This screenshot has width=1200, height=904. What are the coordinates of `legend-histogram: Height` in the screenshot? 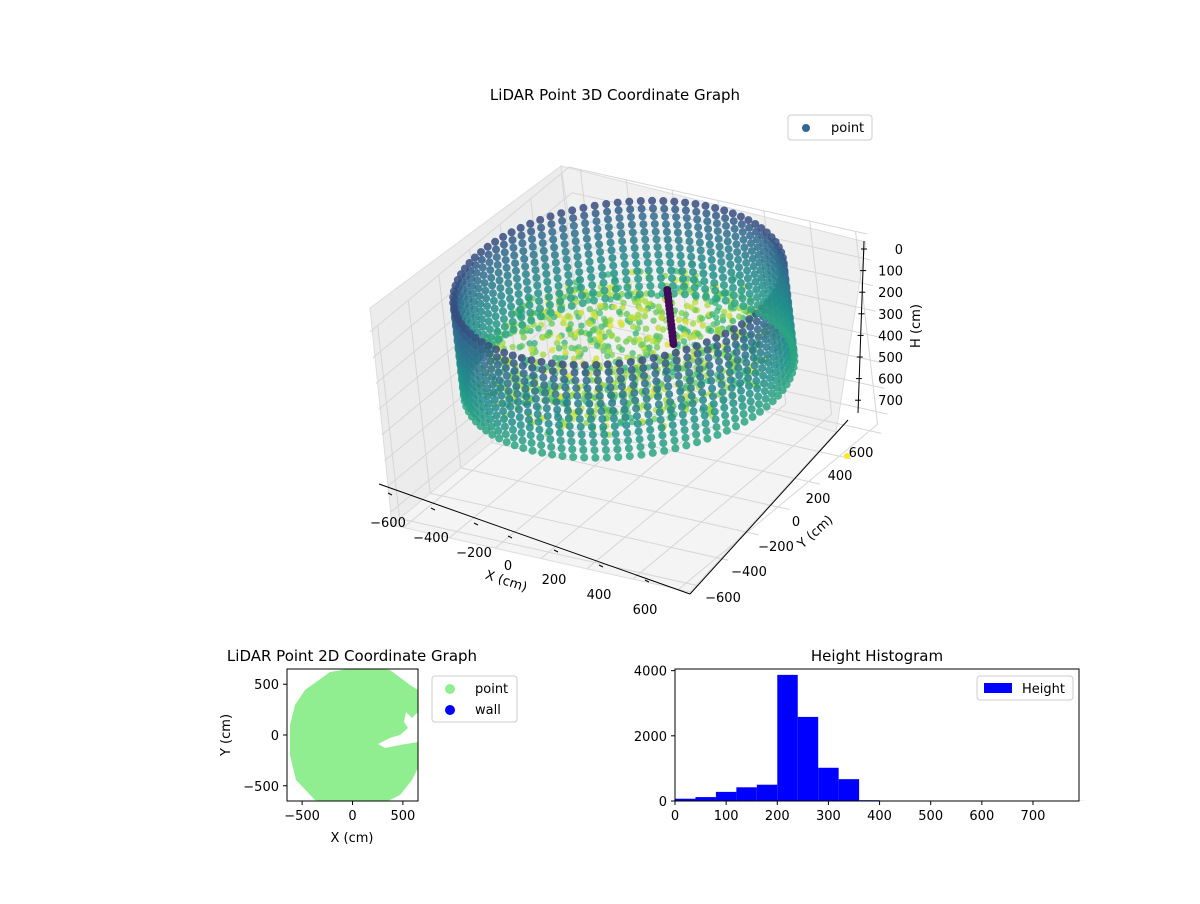 It's located at (1025, 688).